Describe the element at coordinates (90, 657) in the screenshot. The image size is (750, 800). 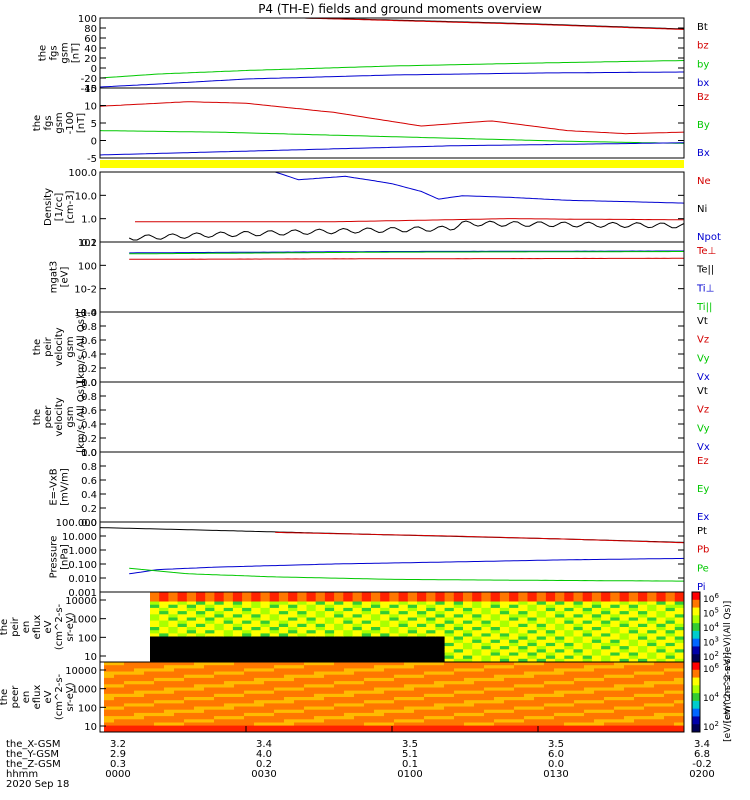
I see `ytick-label: 10` at that location.